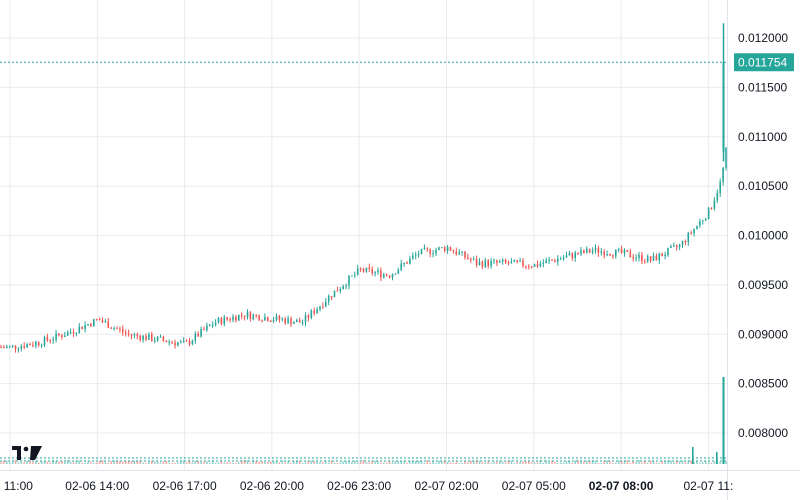  I want to click on last-price-label: 0.011754, so click(764, 62).